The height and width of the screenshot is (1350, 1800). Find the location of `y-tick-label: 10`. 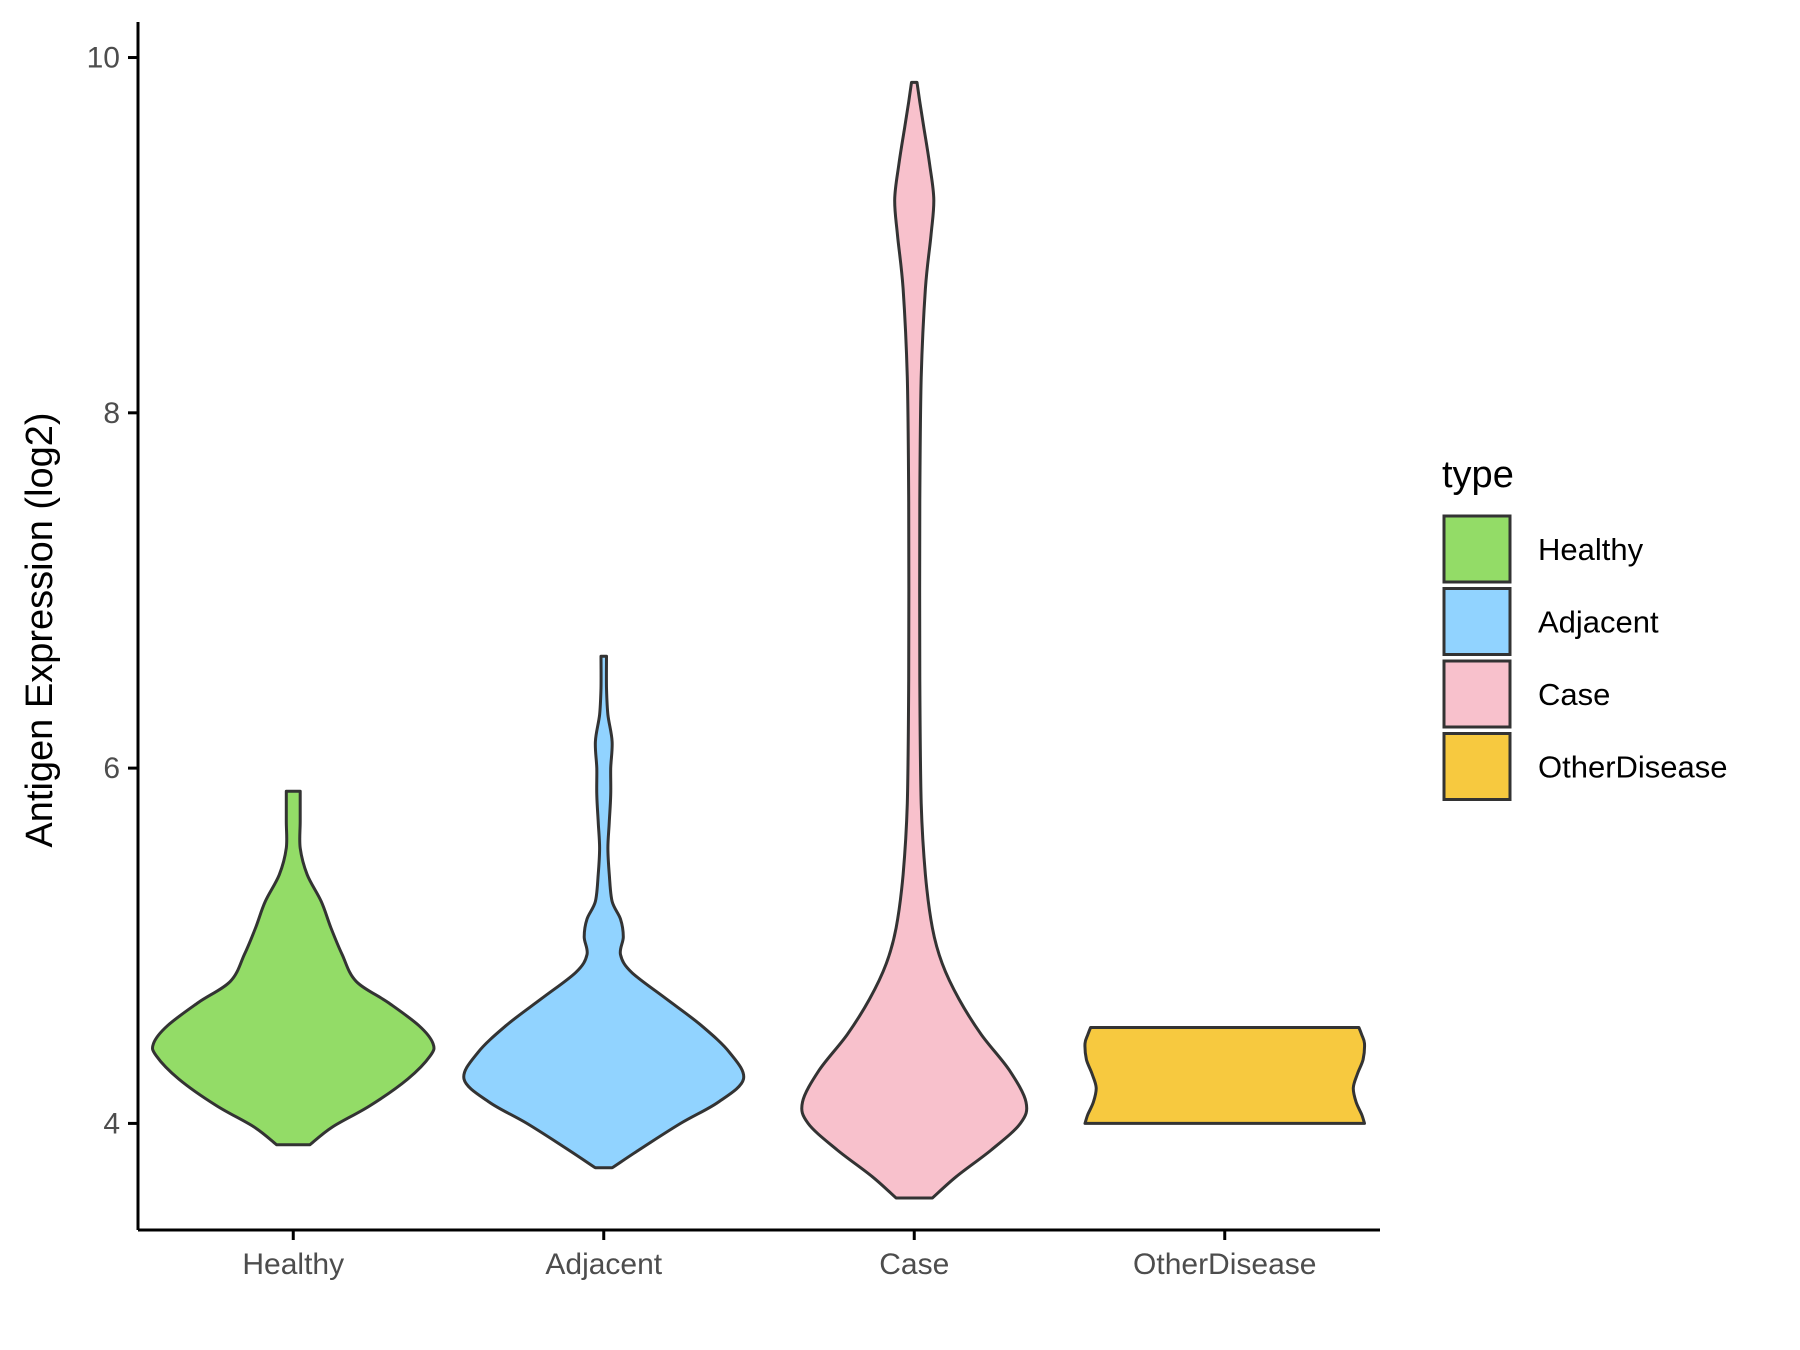

y-tick-label: 10 is located at coordinates (103, 58).